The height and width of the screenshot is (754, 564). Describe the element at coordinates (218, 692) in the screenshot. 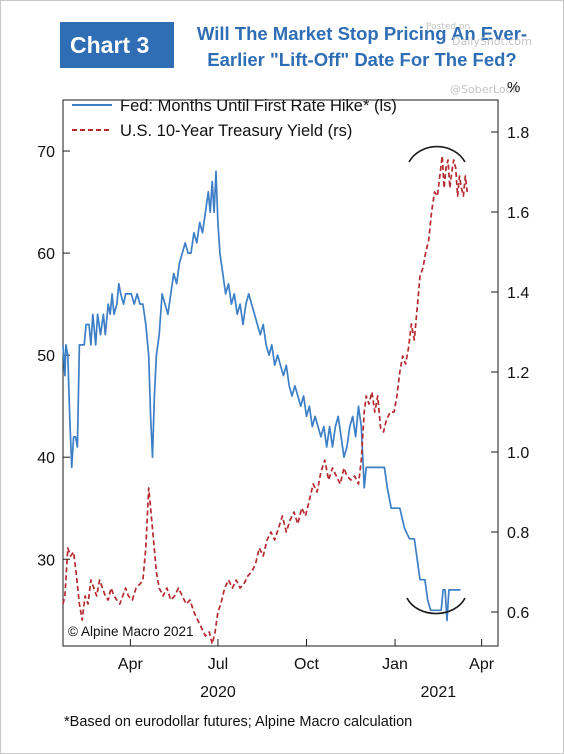

I see `year-label: 2020` at that location.